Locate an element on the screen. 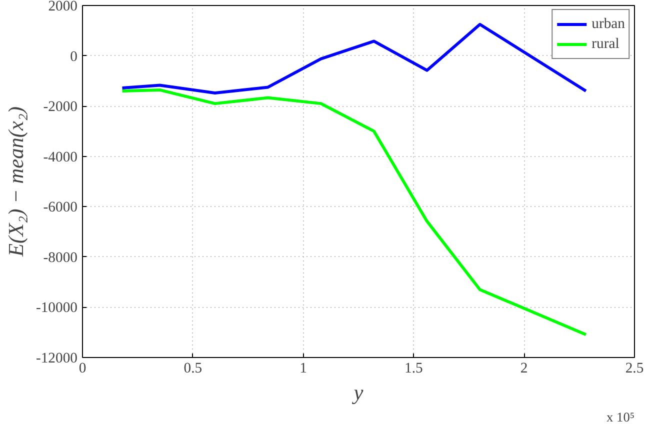 The height and width of the screenshot is (424, 648). x-tick-label: 1.5 is located at coordinates (413, 368).